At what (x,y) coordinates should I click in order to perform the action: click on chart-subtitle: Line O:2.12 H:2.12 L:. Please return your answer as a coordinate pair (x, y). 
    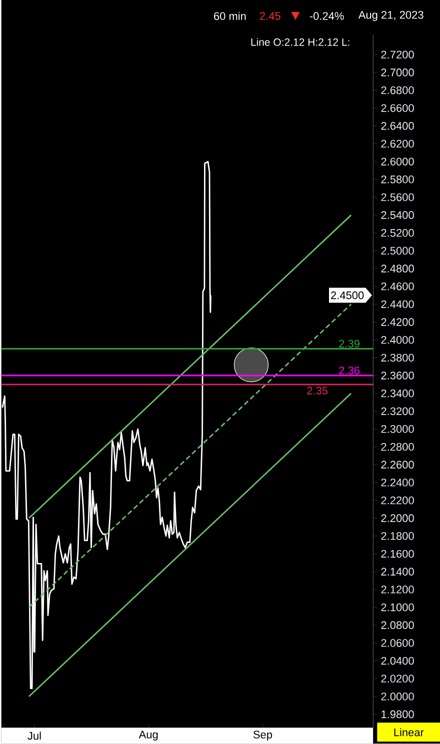
    Looking at the image, I should click on (300, 42).